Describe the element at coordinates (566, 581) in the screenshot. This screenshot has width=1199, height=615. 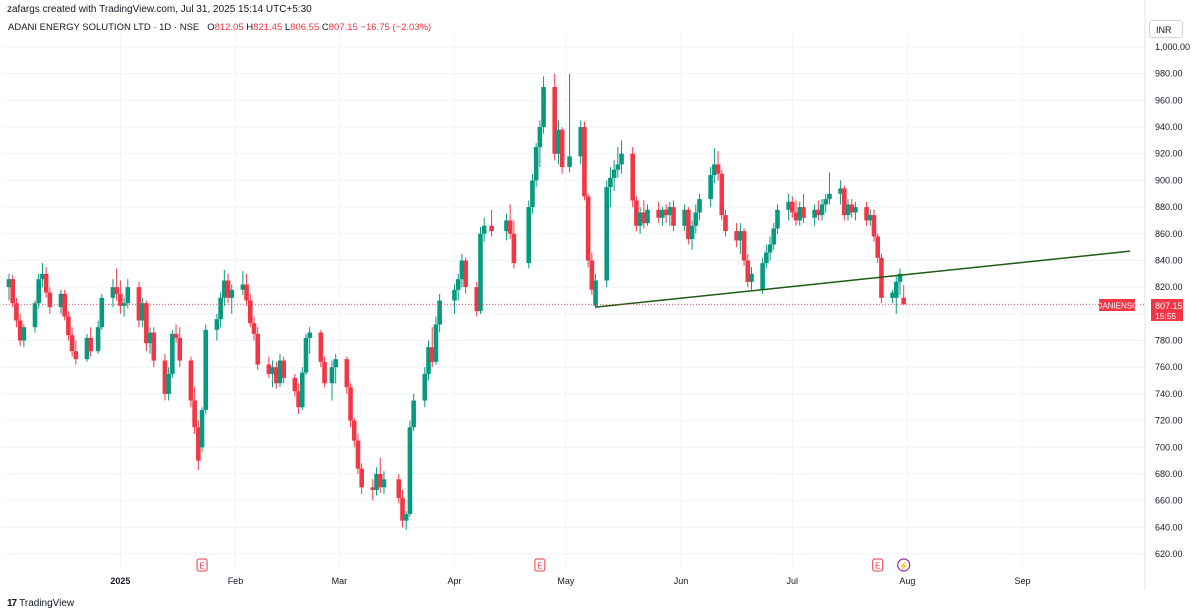
I see `x-tick-label: May` at that location.